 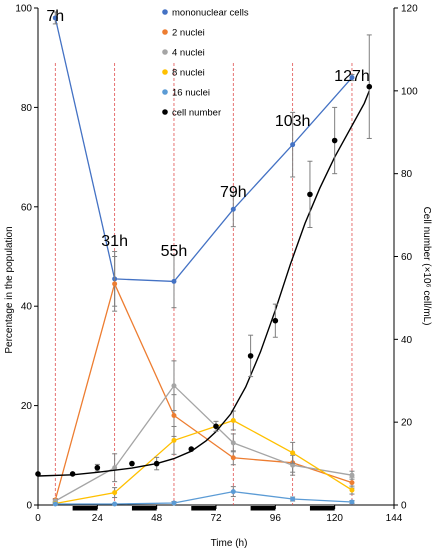 What do you see at coordinates (407, 174) in the screenshot?
I see `y-tick-label-right: 80` at bounding box center [407, 174].